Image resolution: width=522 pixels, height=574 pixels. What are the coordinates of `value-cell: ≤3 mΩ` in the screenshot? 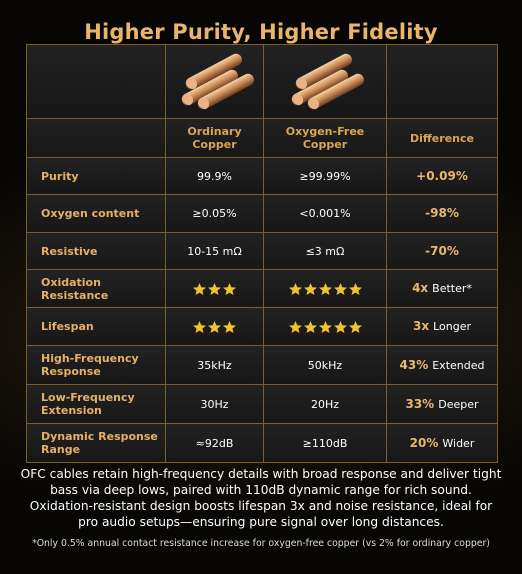 It's located at (325, 251).